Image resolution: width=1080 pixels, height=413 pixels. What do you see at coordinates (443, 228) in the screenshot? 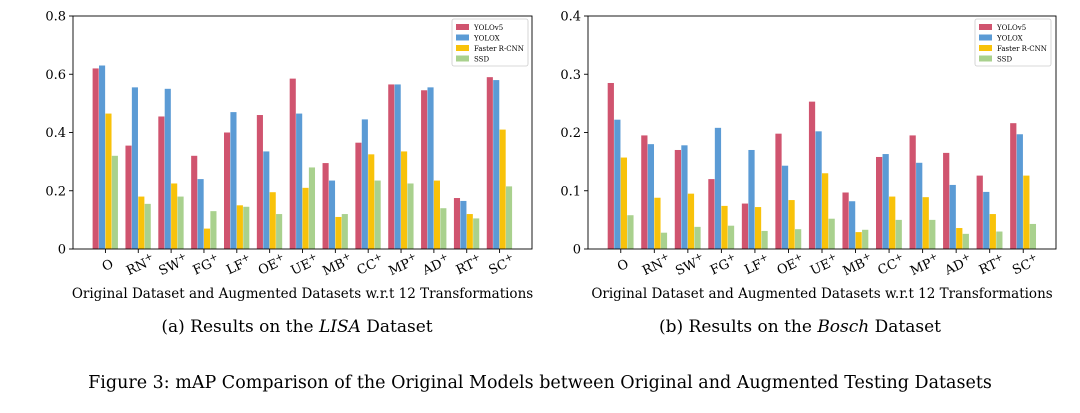
I see `bar-lisa-ssd-ad` at bounding box center [443, 228].